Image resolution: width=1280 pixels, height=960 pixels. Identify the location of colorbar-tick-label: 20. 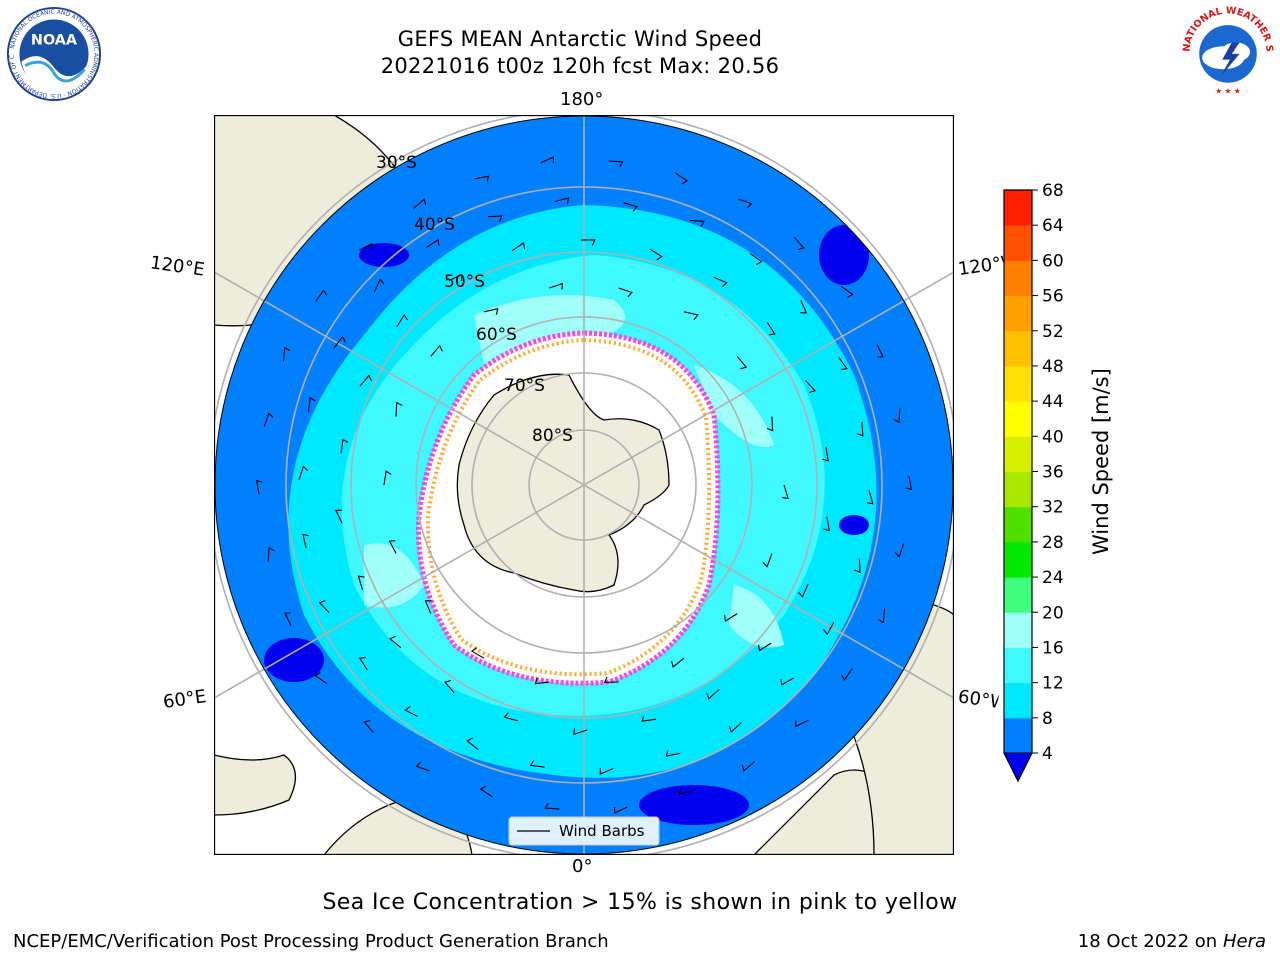
(1053, 613).